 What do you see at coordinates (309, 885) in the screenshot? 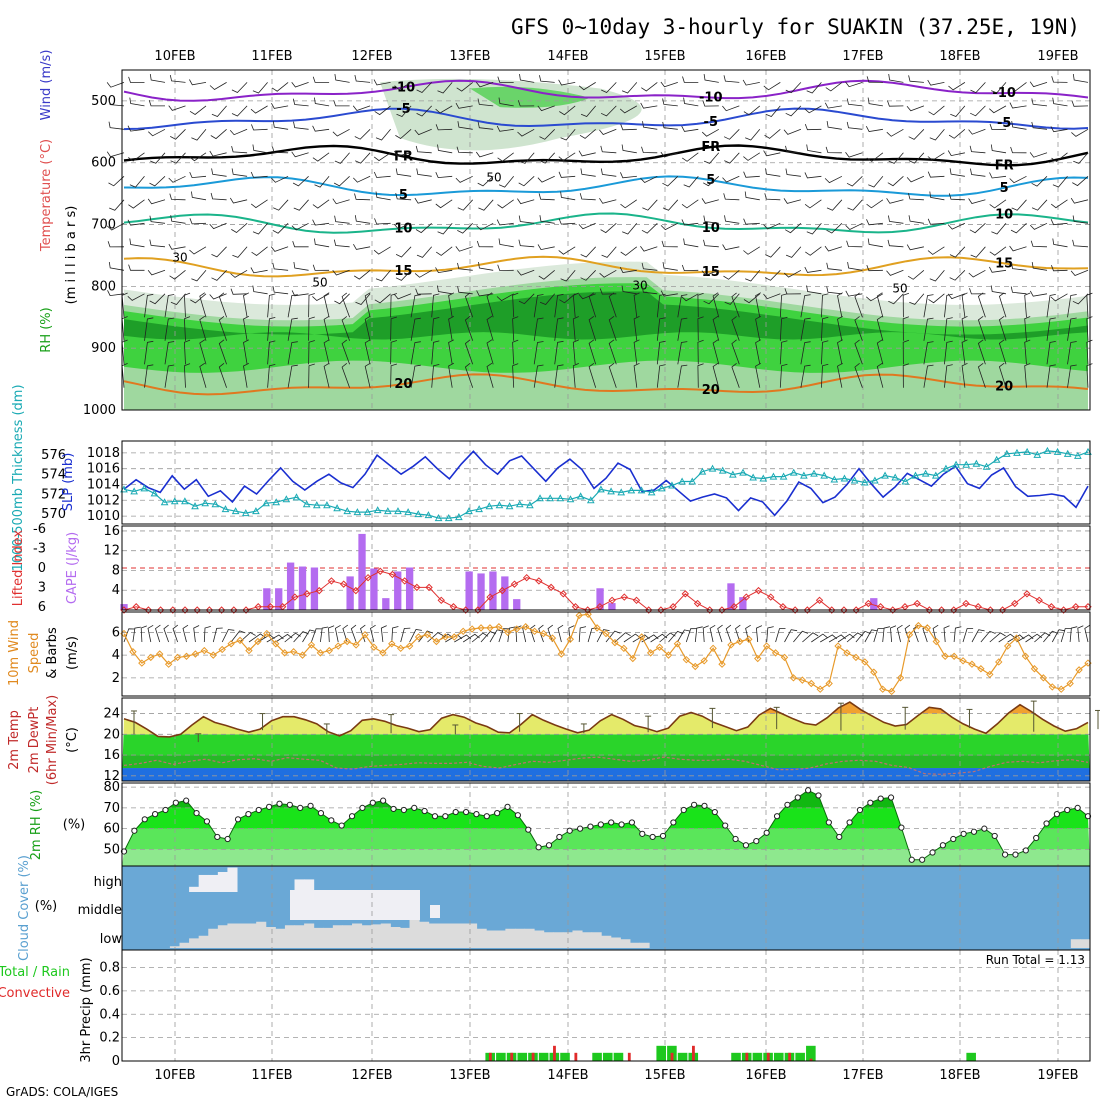
I see `high-cloud-gap` at bounding box center [309, 885].